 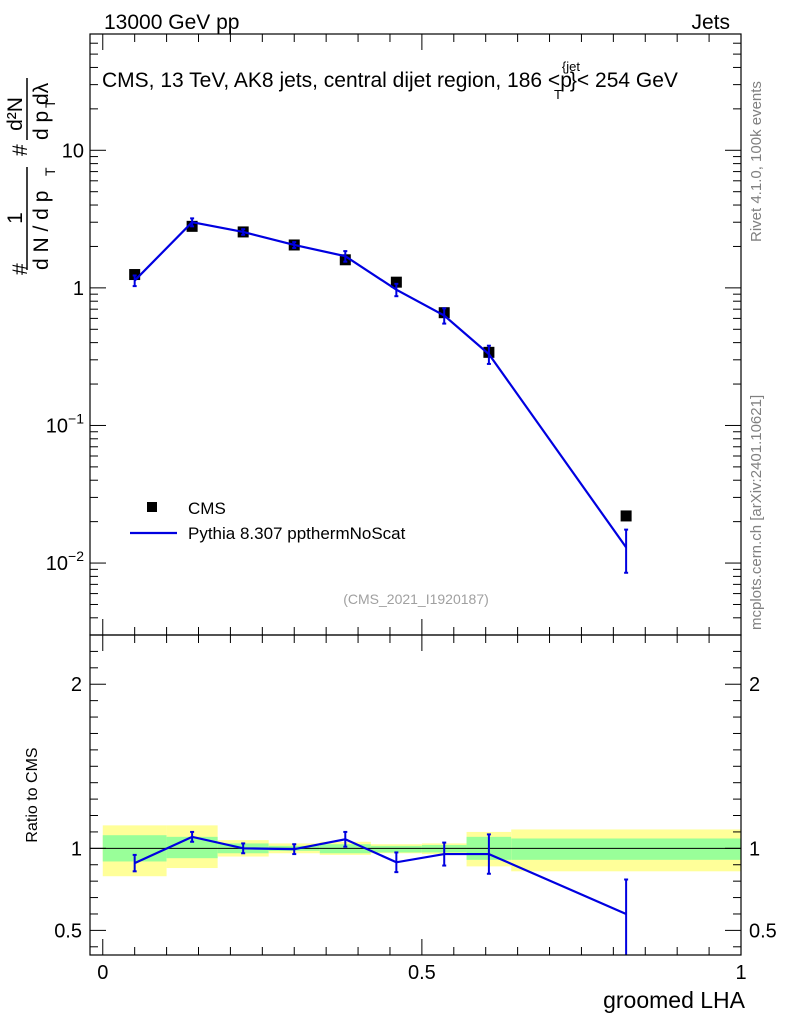 I want to click on ylabel-hash-1: #, so click(x=20, y=269).